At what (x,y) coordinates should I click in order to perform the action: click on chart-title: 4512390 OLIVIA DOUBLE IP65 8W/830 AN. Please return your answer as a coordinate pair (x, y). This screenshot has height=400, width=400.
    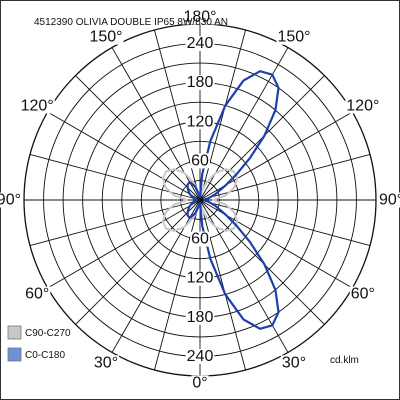
    Looking at the image, I should click on (131, 22).